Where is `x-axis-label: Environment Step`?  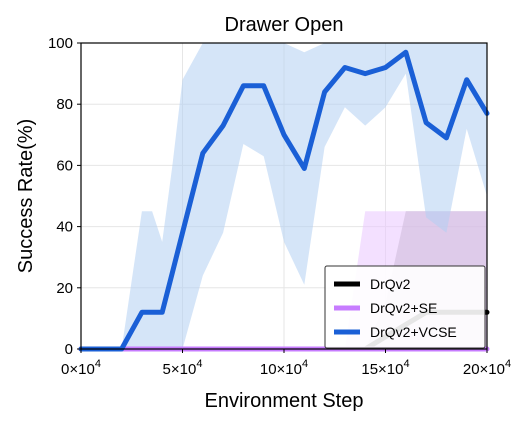 x-axis-label: Environment Step is located at coordinates (284, 401).